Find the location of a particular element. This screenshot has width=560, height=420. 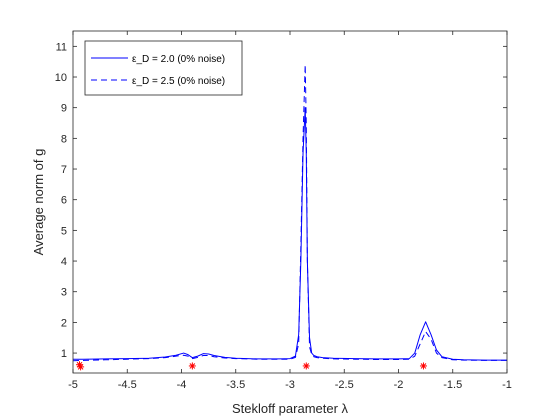

legend-label-series-1: ε_D = 2.0 (0% noise) is located at coordinates (178, 59).